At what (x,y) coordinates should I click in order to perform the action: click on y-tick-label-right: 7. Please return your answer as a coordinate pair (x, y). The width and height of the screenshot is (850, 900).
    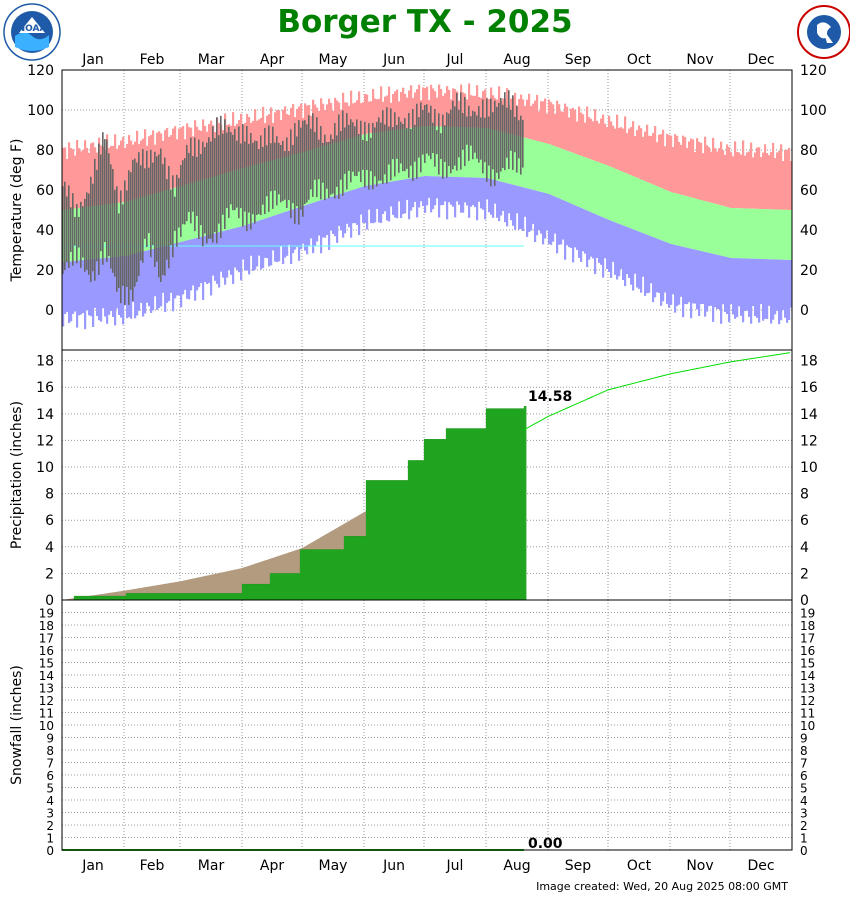
    Looking at the image, I should click on (804, 764).